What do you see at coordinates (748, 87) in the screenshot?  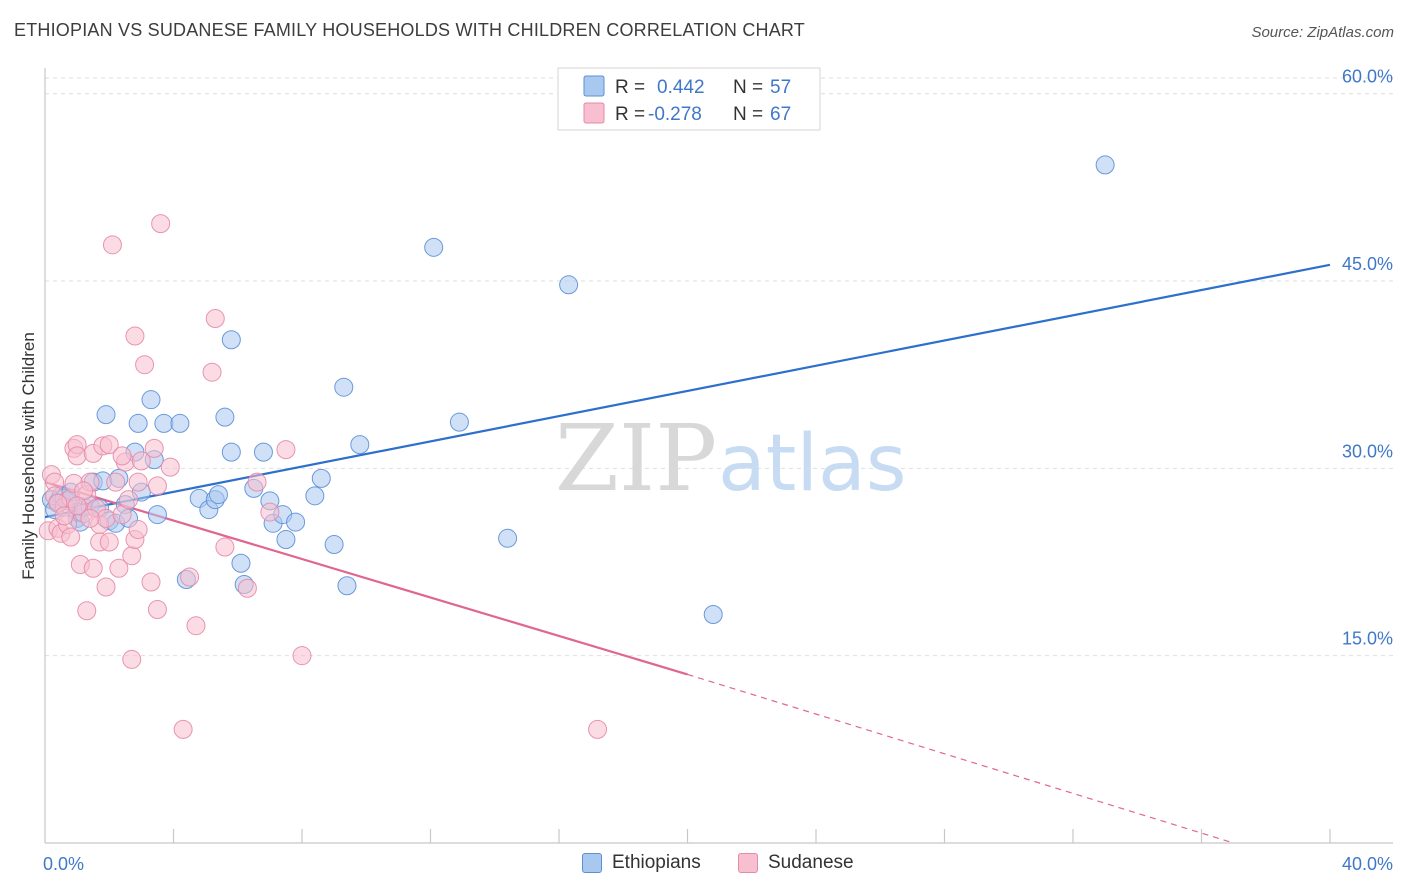 I see `legend-n-label-1: N =` at bounding box center [748, 87].